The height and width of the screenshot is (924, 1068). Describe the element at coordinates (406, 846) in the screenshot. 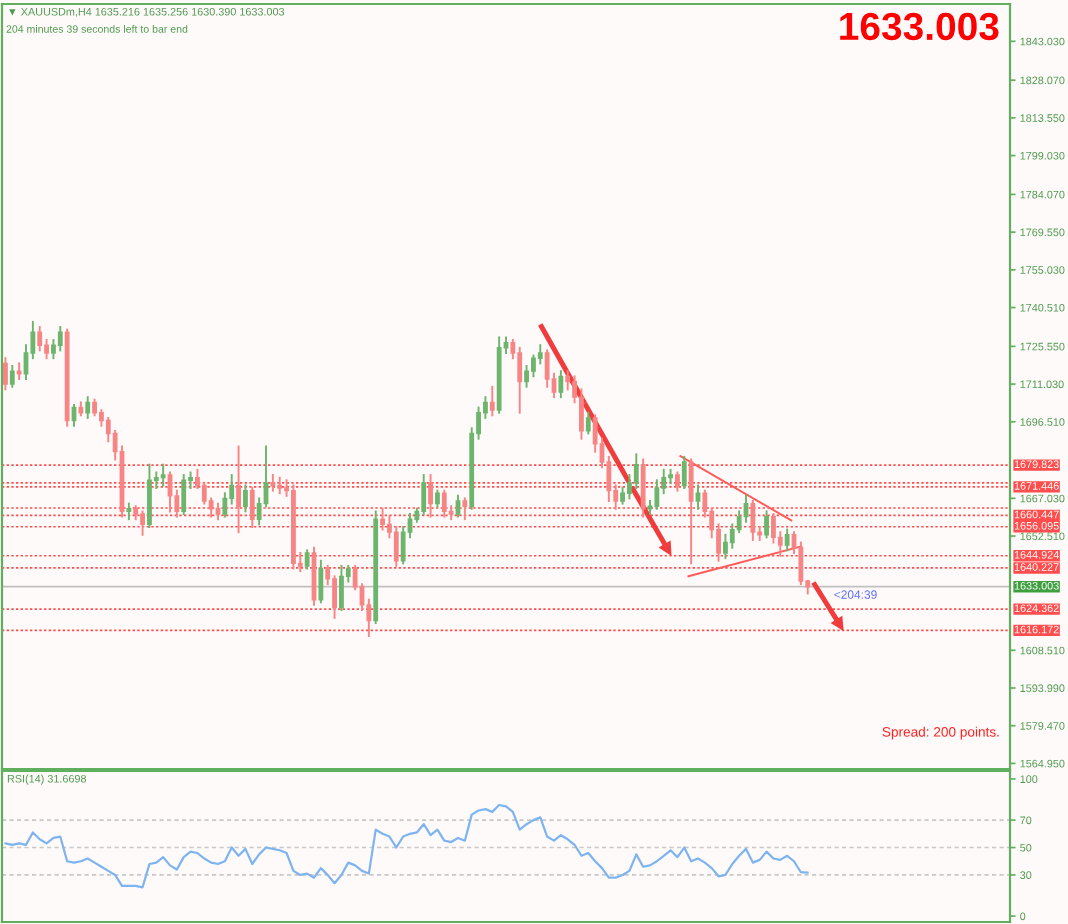

I see `line-series` at that location.